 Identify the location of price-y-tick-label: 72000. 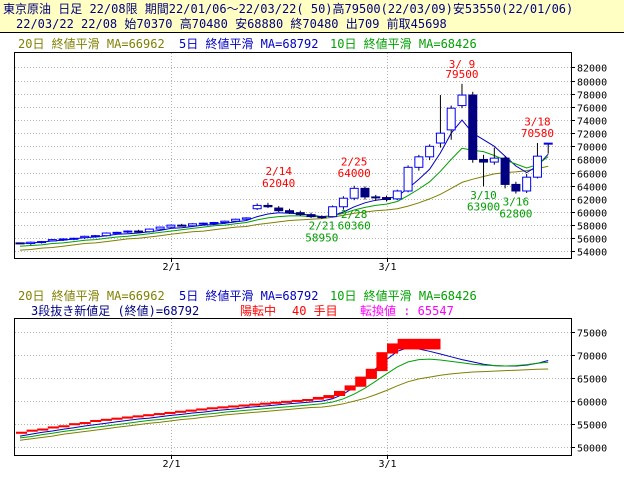
(592, 135).